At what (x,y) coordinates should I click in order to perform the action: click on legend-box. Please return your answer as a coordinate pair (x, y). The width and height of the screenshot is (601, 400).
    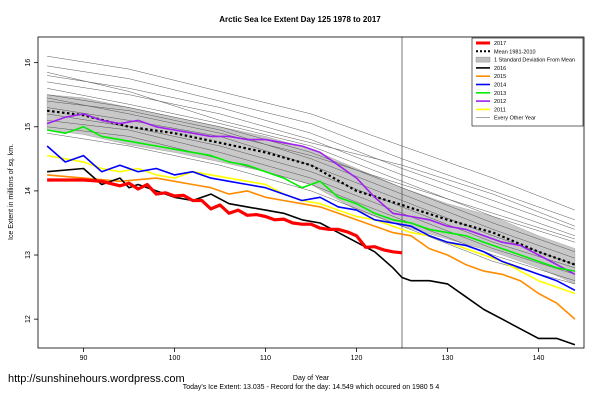
    Looking at the image, I should click on (527, 82).